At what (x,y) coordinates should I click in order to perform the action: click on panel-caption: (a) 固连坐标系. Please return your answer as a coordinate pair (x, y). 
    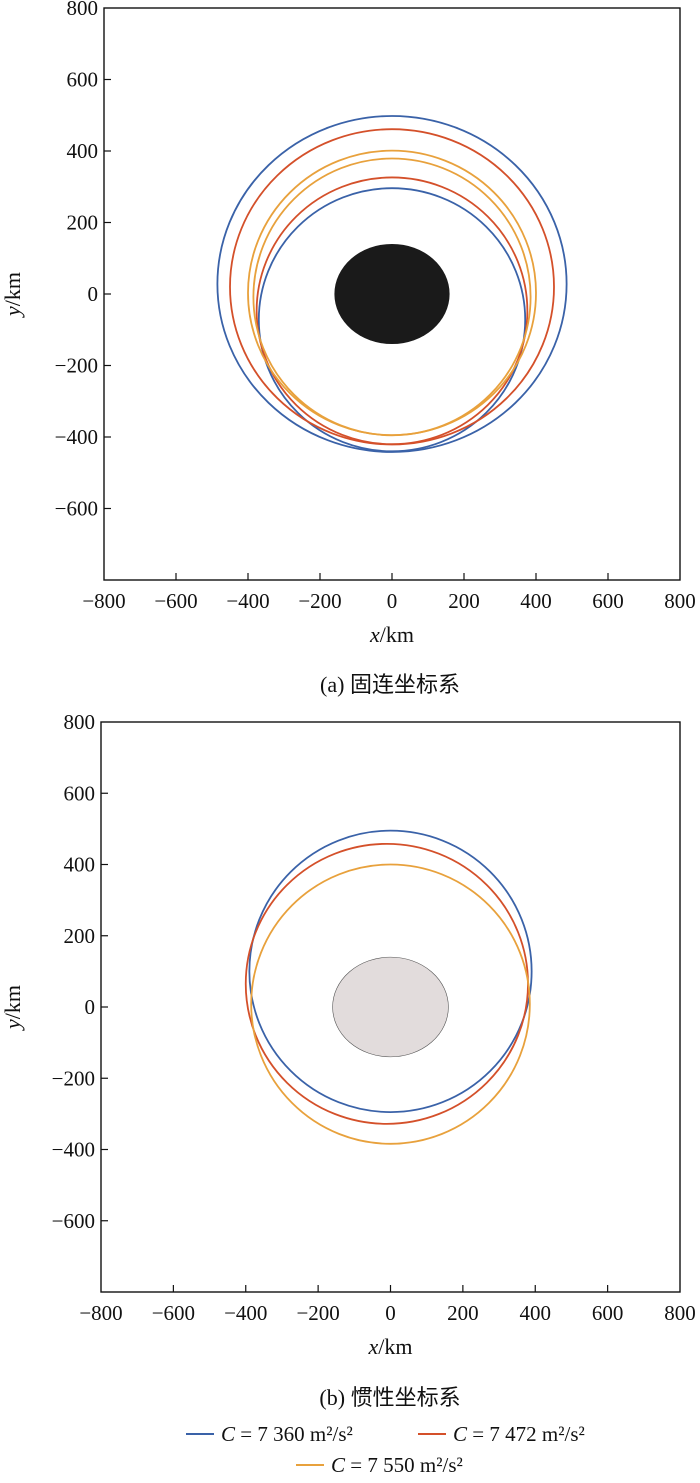
    Looking at the image, I should click on (390, 684).